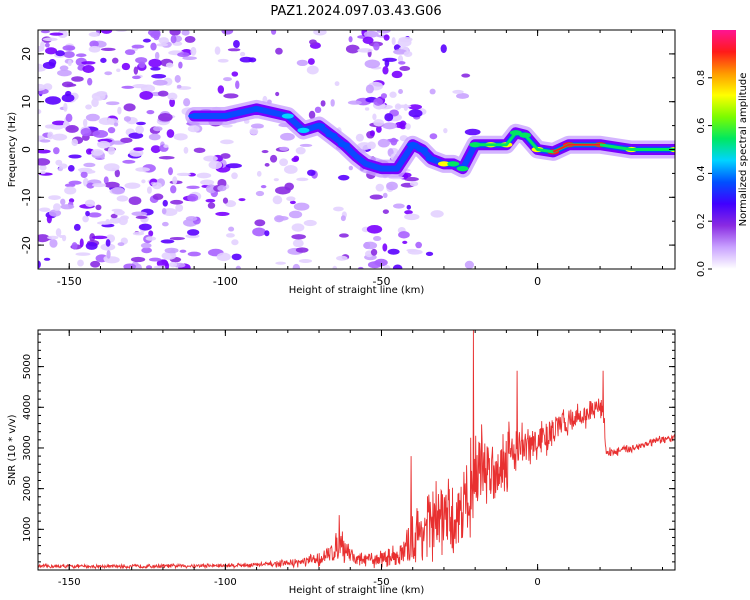 Image resolution: width=750 pixels, height=600 pixels. What do you see at coordinates (537, 582) in the screenshot?
I see `x-tick-label: 0` at bounding box center [537, 582].